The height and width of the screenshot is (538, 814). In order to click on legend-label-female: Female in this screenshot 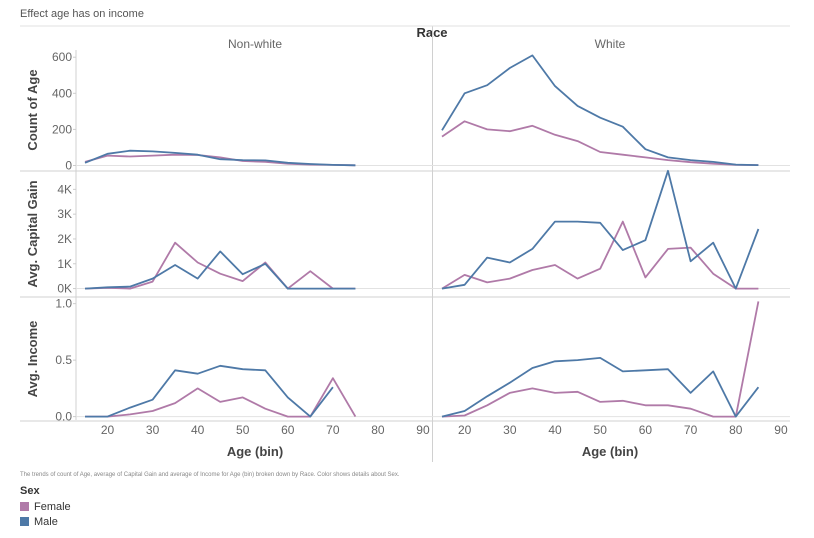, I will do `click(52, 506)`.